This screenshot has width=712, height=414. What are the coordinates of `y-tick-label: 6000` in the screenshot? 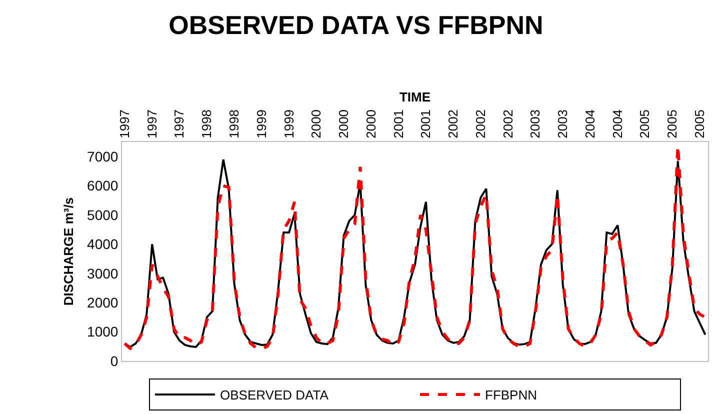 It's located at (102, 186).